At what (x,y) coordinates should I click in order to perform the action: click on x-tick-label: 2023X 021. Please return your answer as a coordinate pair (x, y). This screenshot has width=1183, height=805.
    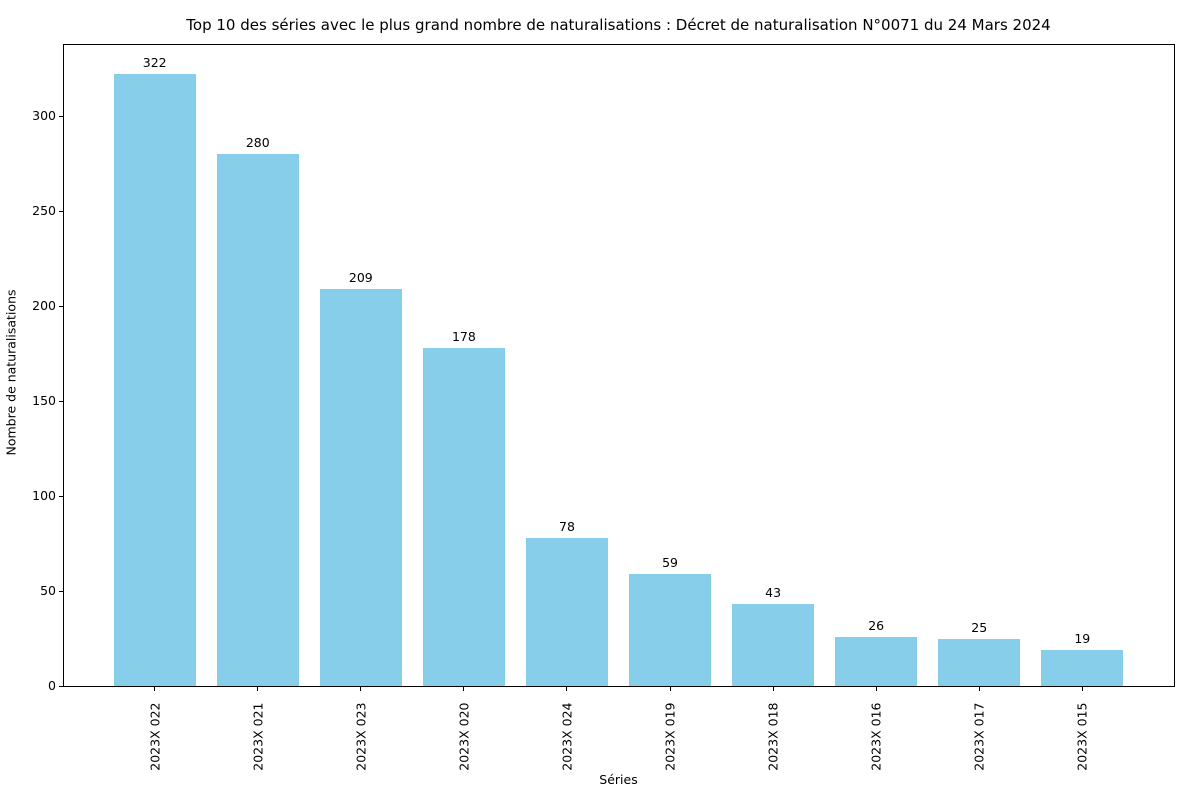
    Looking at the image, I should click on (258, 736).